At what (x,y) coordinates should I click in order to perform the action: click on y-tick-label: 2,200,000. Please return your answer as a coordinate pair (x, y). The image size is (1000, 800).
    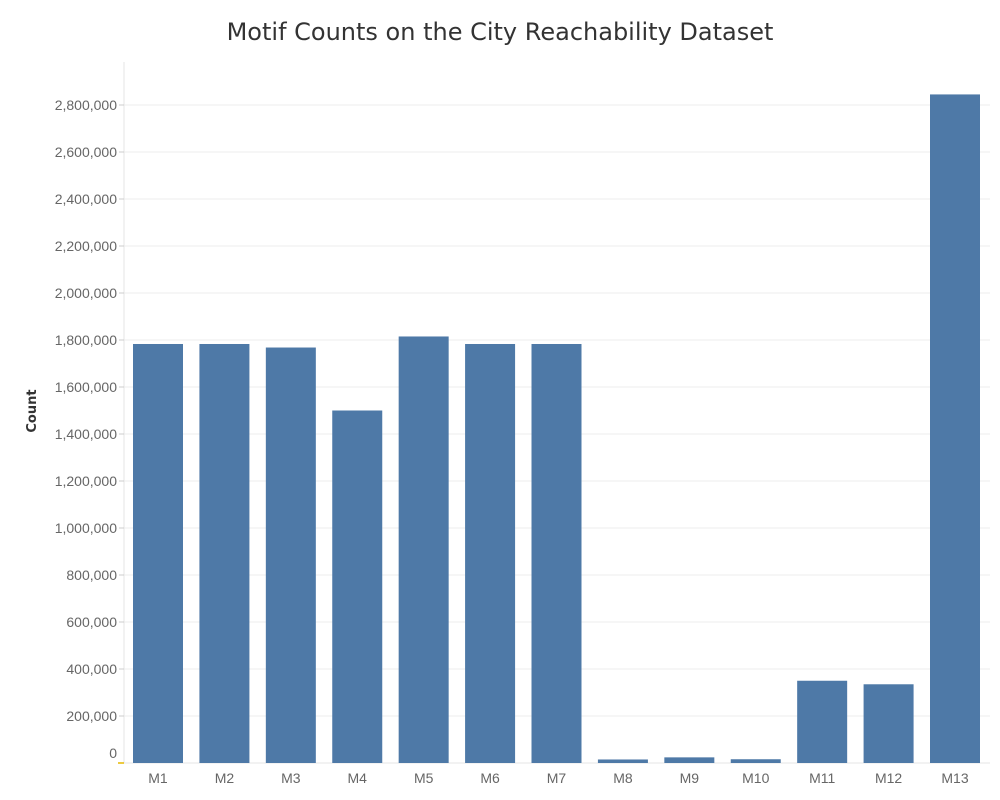
    Looking at the image, I should click on (86, 246).